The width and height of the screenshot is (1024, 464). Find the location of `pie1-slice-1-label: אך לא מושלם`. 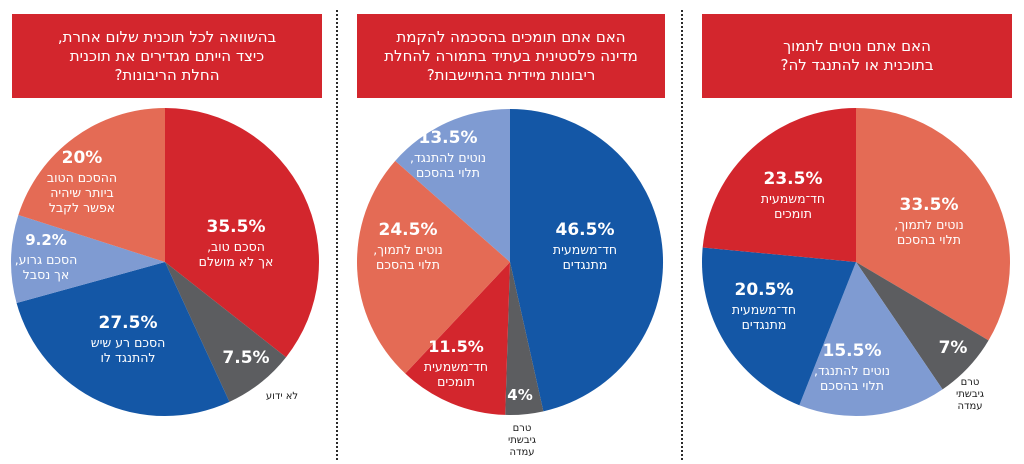

pie1-slice-1-label: אך לא מושלם is located at coordinates (236, 261).